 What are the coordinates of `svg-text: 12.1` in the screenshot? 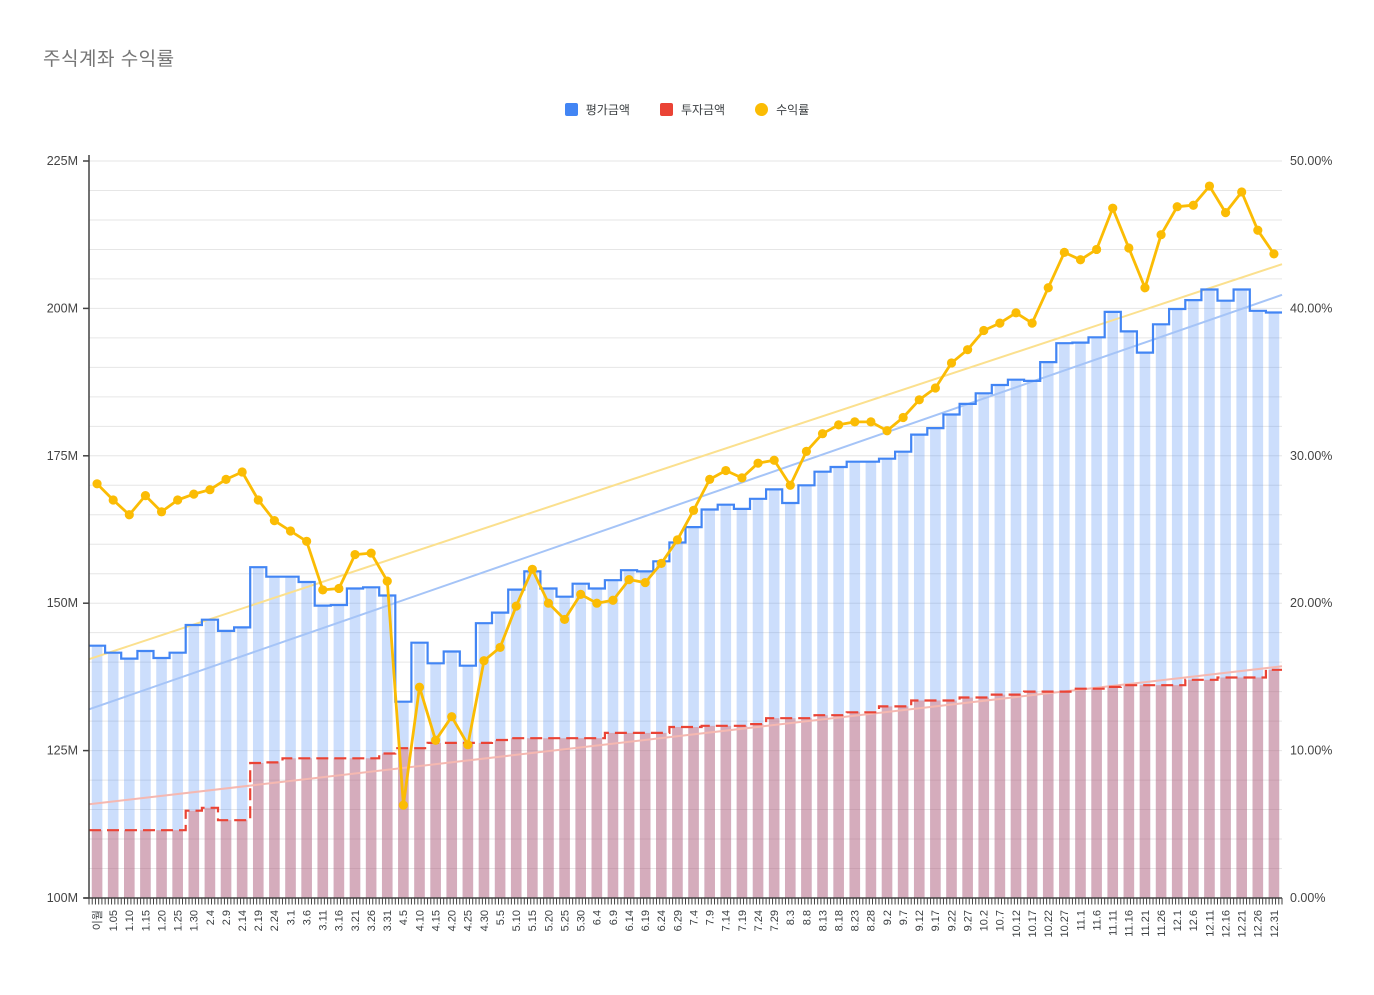 It's located at (1178, 920).